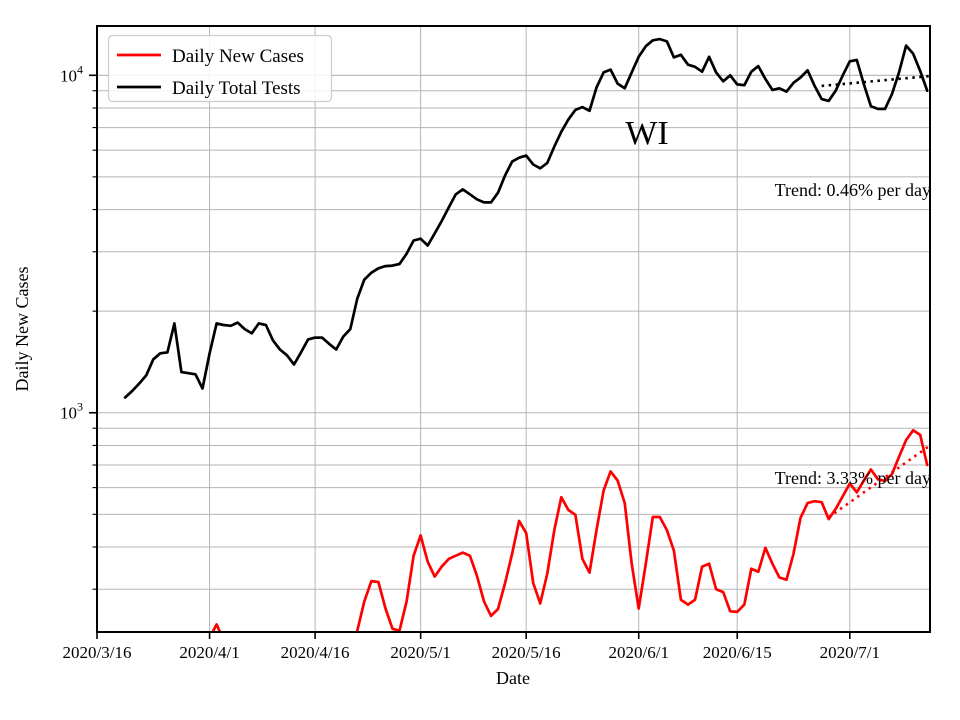  I want to click on legend-label-tests: Daily Total Tests, so click(236, 88).